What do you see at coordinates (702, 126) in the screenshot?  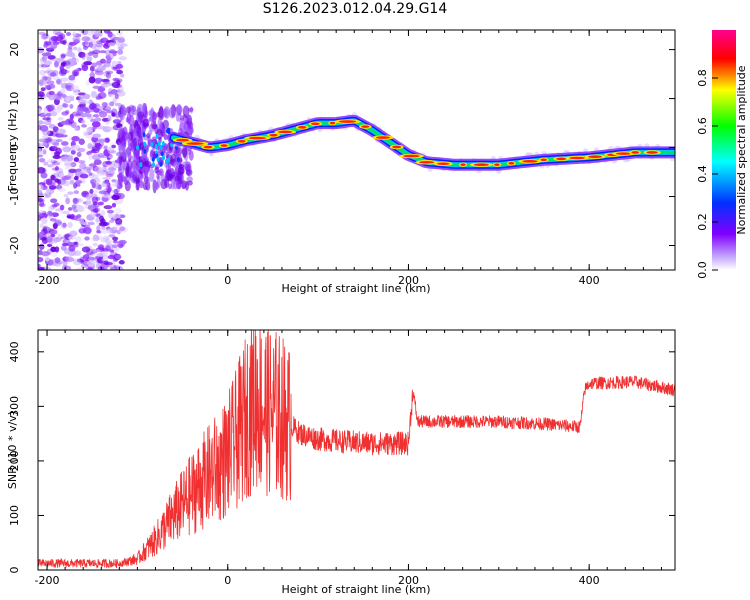 I see `colorbar-tick-label: 0.6` at bounding box center [702, 126].